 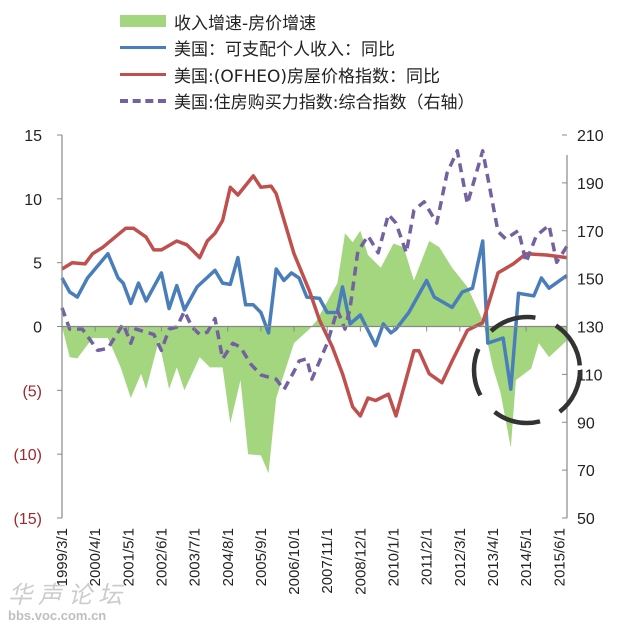 I want to click on x-tick-label: 2012/3/1, so click(x=460, y=557).